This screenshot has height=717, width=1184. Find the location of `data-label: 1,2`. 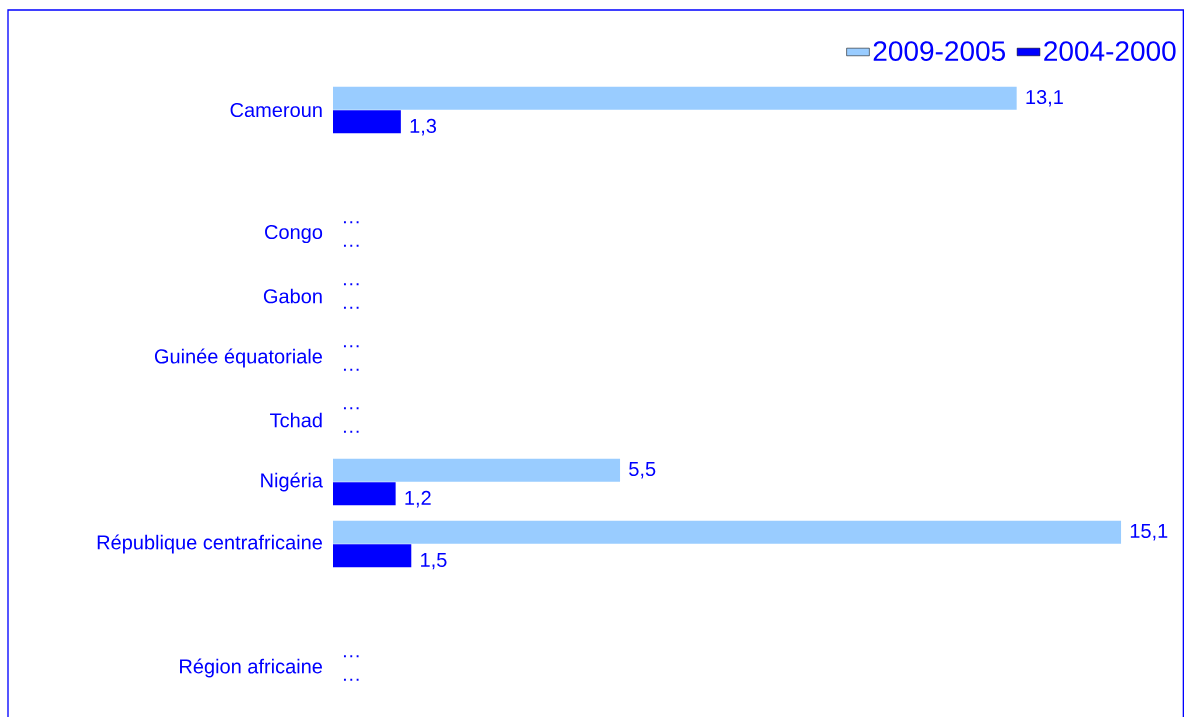

data-label: 1,2 is located at coordinates (418, 499).